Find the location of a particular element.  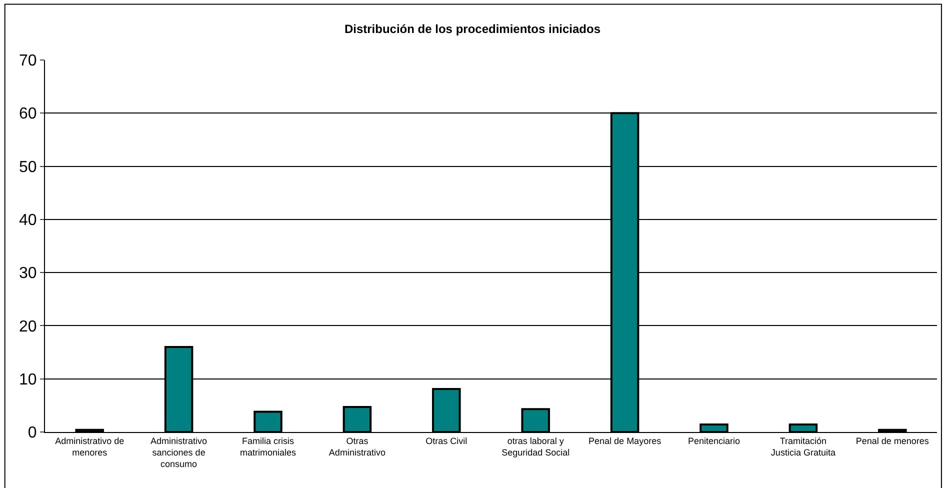

x-tick-label: Administrativo sanciones de consumo is located at coordinates (179, 453).